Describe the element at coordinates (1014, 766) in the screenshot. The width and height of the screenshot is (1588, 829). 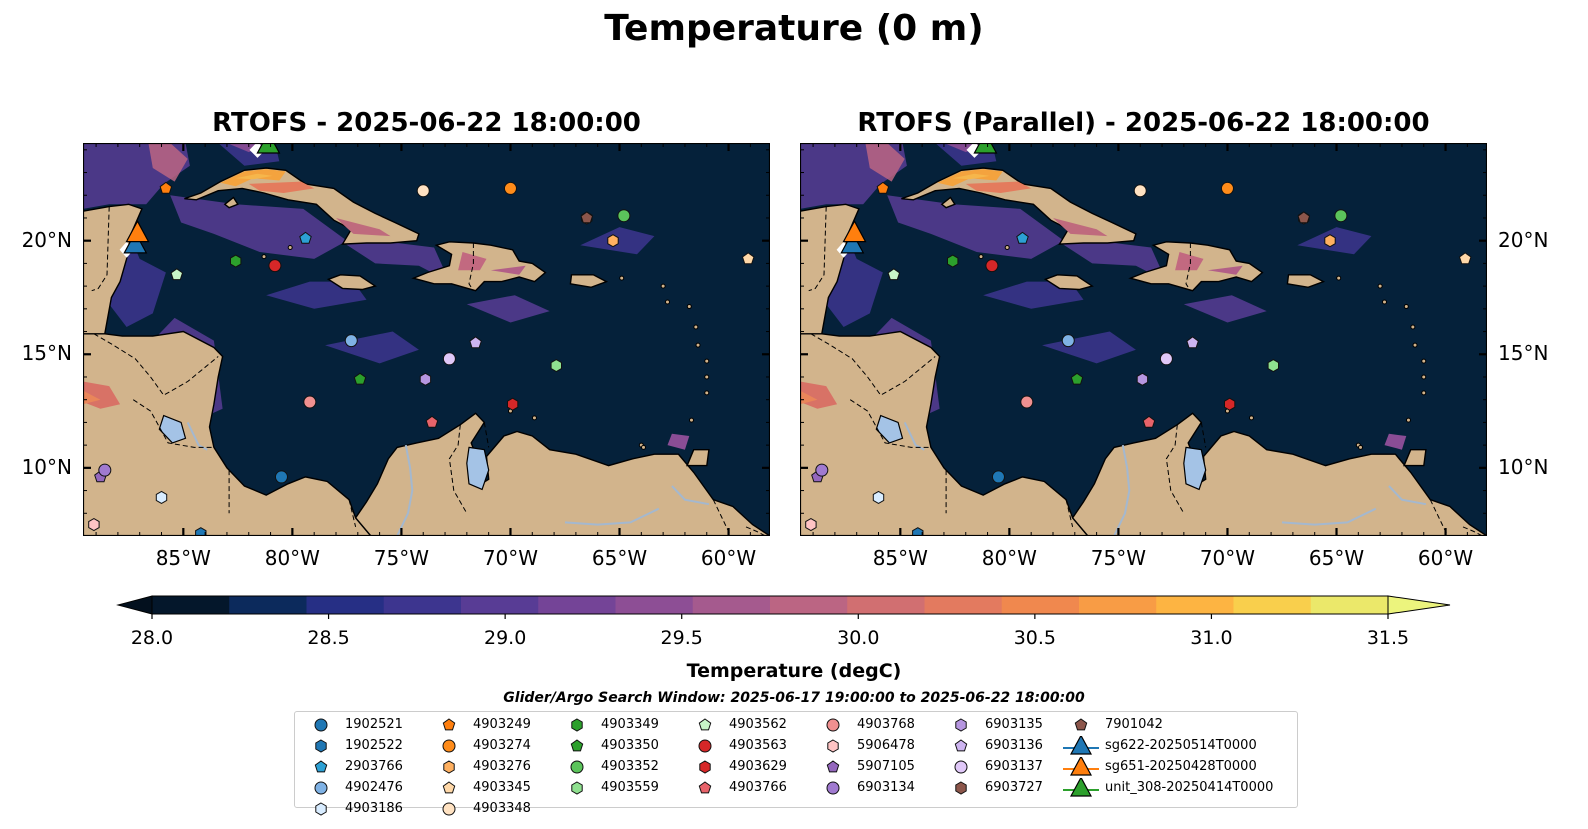
I see `legend-label: 6903137` at that location.